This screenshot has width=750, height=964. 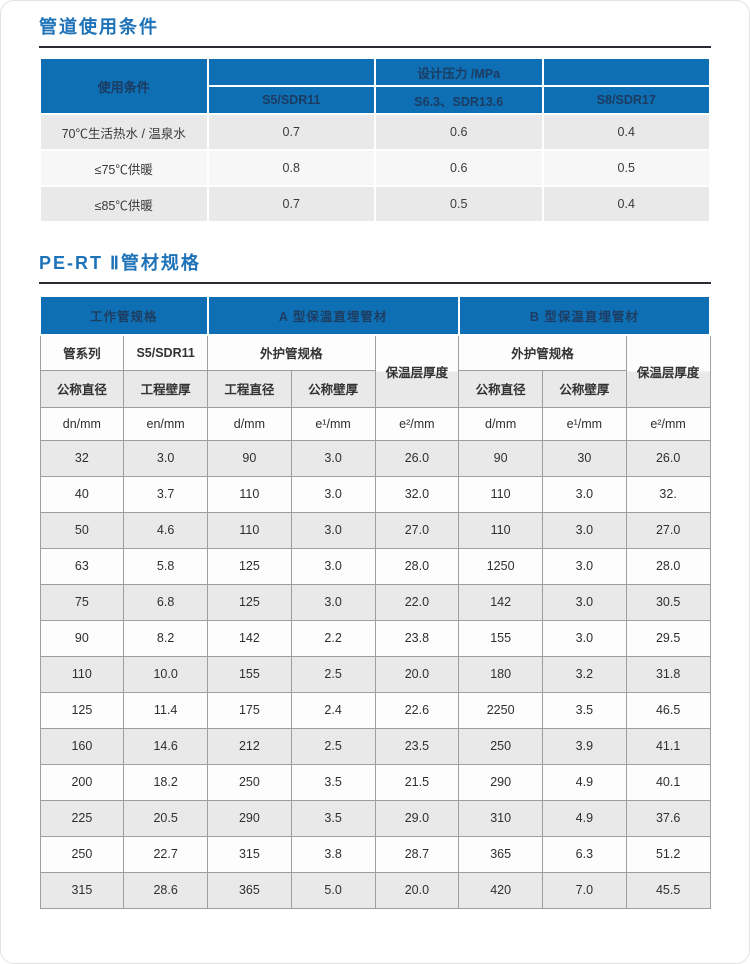 I want to click on spec-value: 10.0, so click(x=165, y=674).